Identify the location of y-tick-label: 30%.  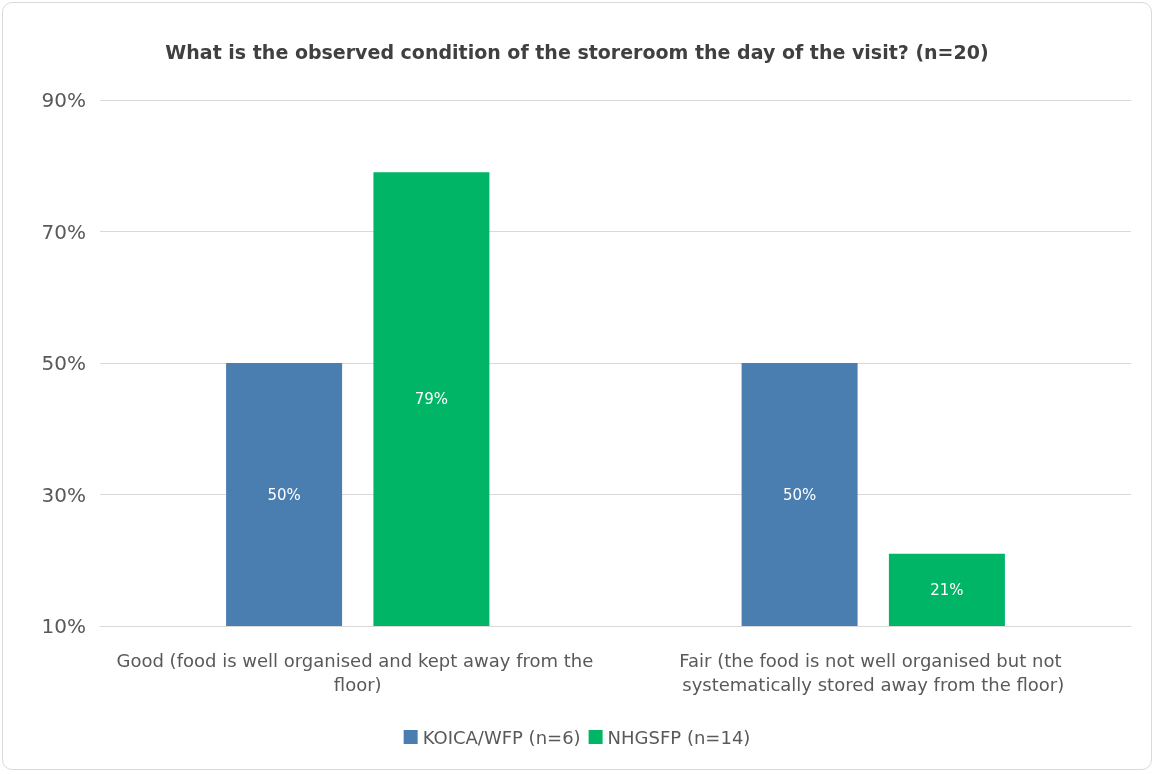
(63, 494).